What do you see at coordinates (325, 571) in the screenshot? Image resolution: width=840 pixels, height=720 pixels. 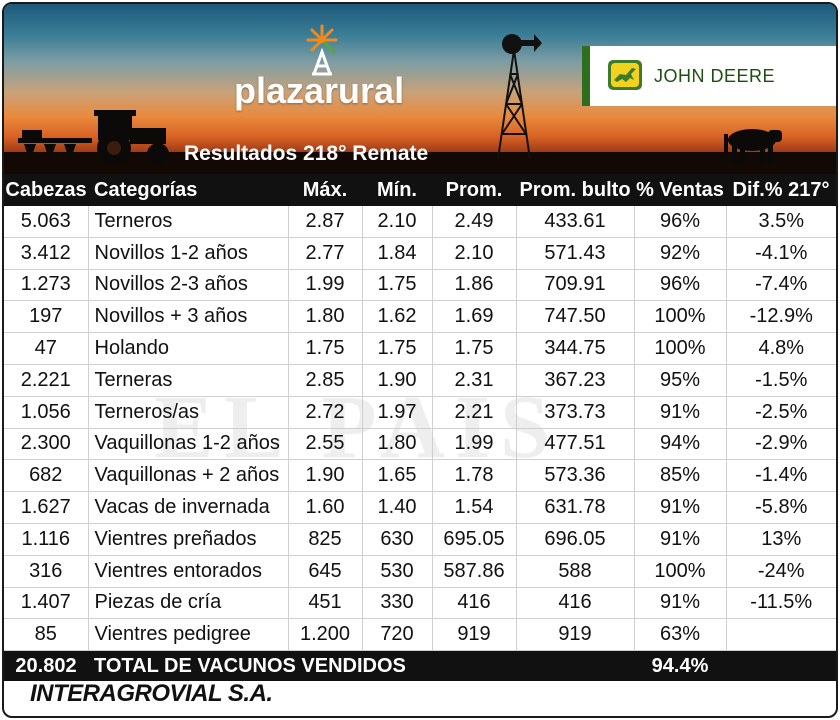 I see `table-cell: 645` at bounding box center [325, 571].